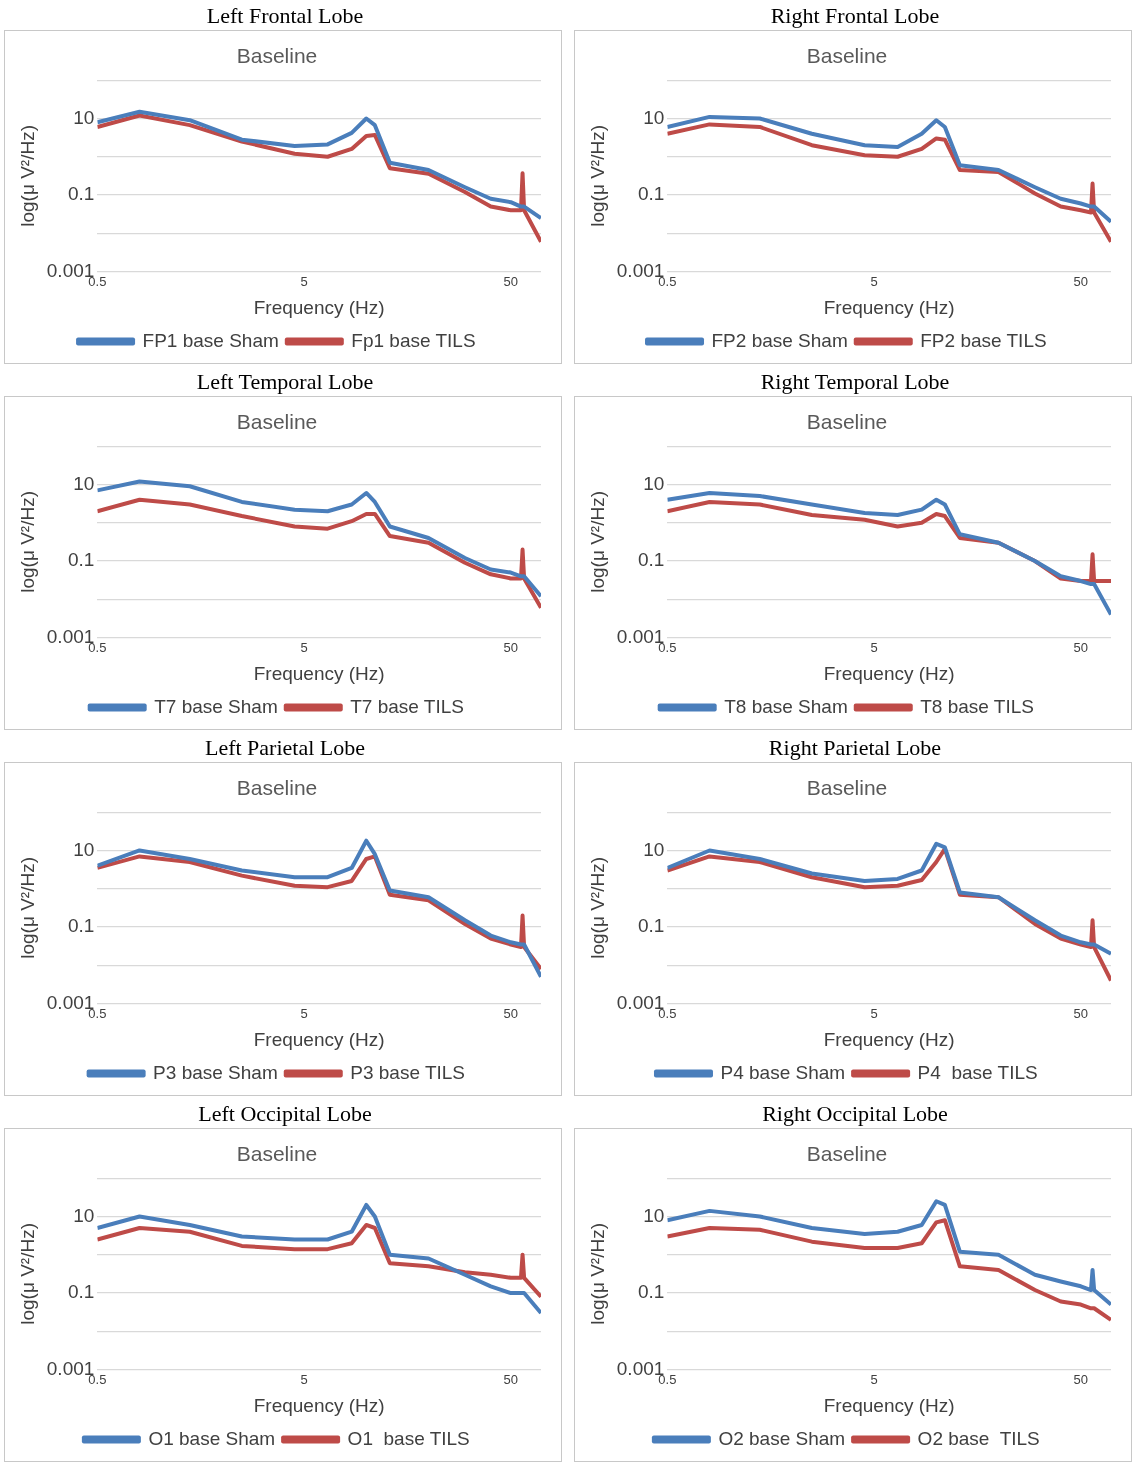 The image size is (1143, 1473). Describe the element at coordinates (413, 340) in the screenshot. I see `legend-label: Fp1 base TILS` at that location.